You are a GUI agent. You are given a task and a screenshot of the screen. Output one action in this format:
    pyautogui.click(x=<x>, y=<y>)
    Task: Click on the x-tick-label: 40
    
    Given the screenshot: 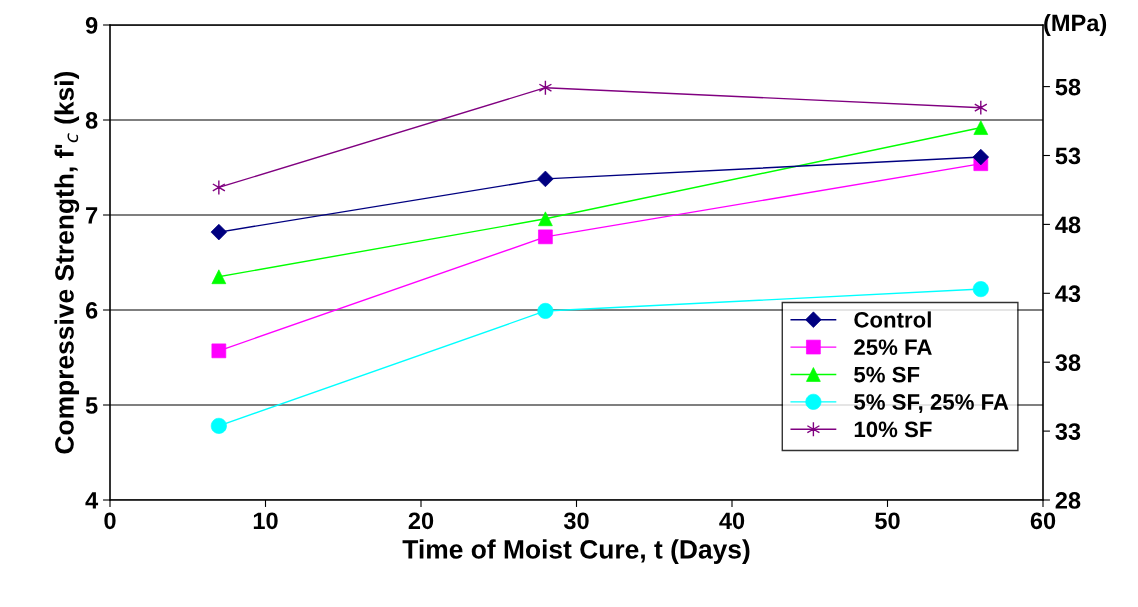 What is the action you would take?
    pyautogui.click(x=732, y=521)
    